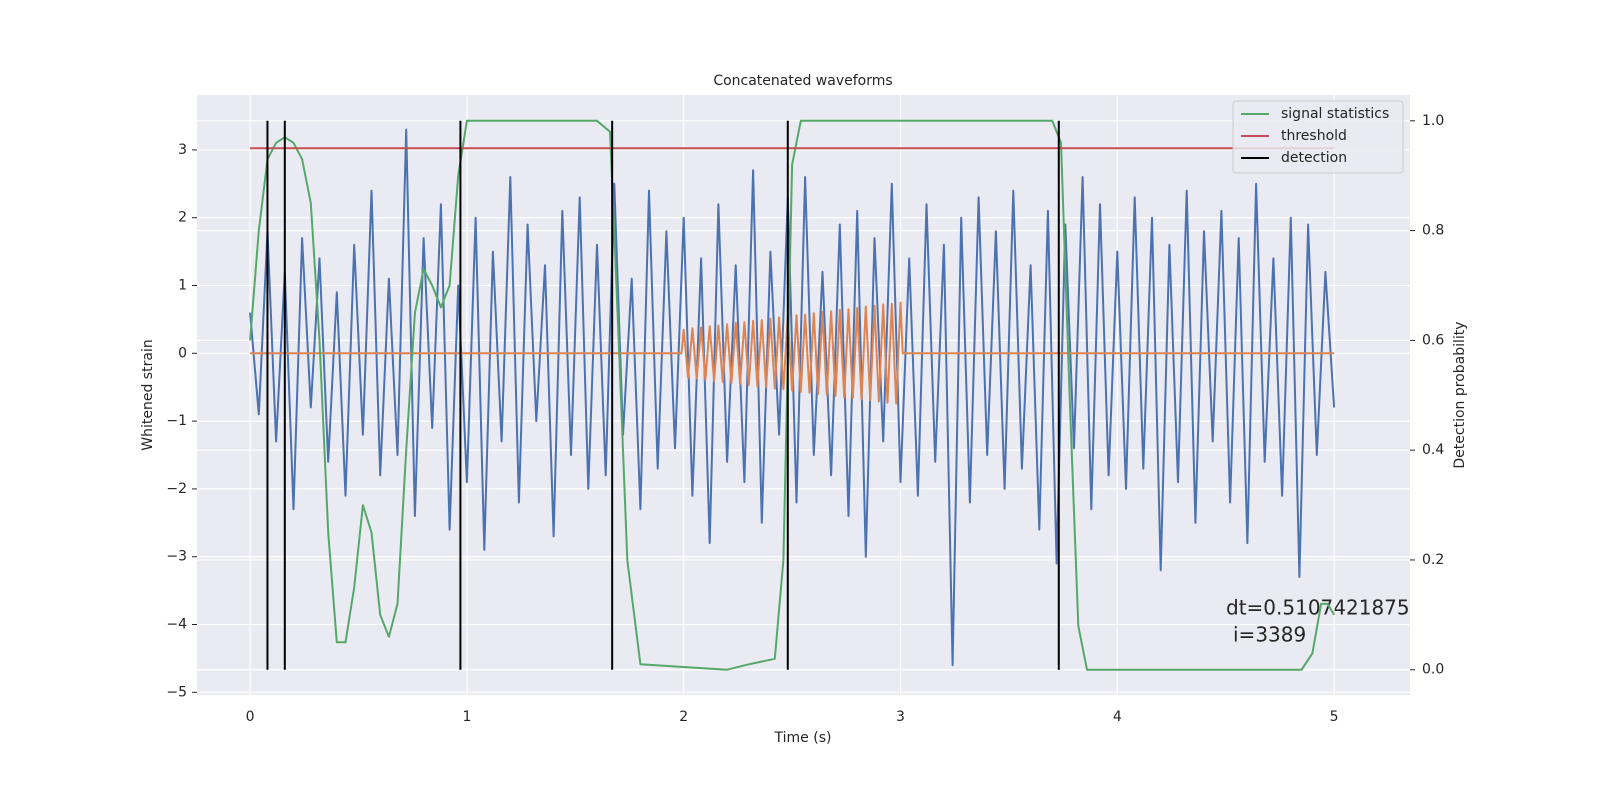 The image size is (1600, 804). I want to click on annotation: dt=0.5107421875, so click(1318, 608).